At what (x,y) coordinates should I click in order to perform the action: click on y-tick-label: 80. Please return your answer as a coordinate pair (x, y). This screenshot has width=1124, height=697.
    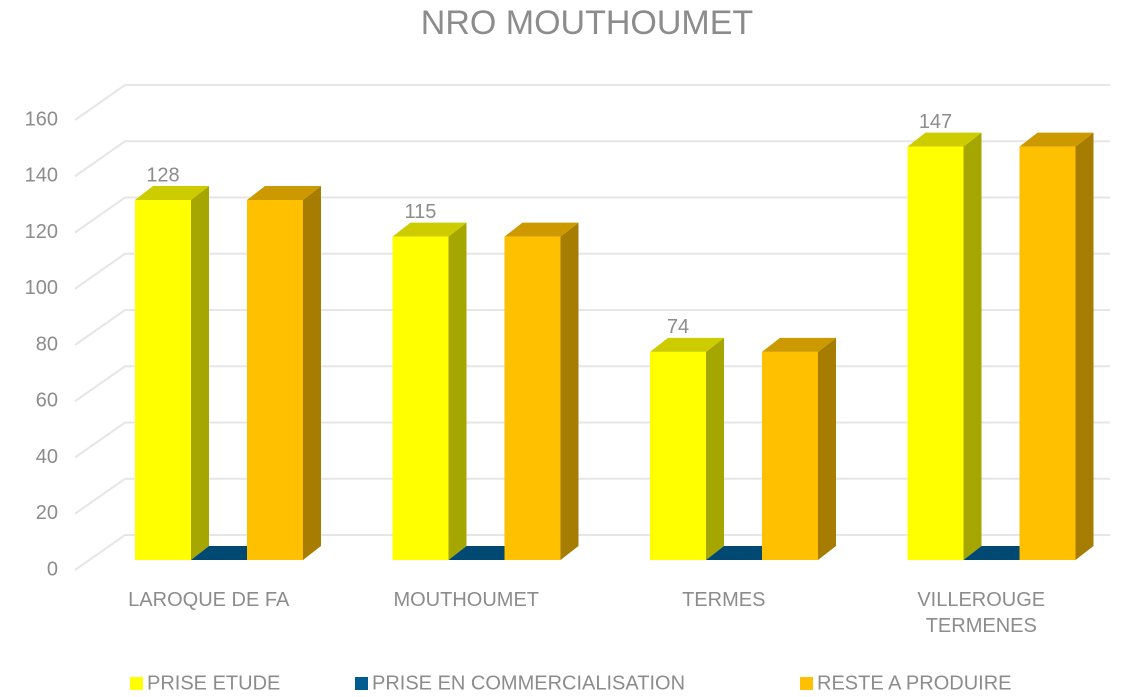
    Looking at the image, I should click on (47, 344).